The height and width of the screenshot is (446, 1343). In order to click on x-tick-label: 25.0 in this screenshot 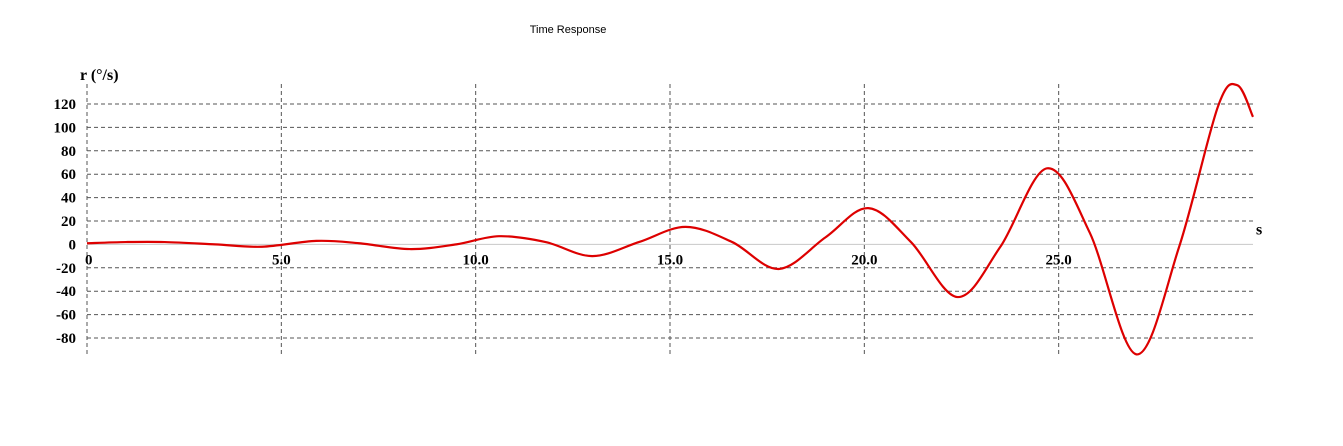, I will do `click(1059, 260)`.